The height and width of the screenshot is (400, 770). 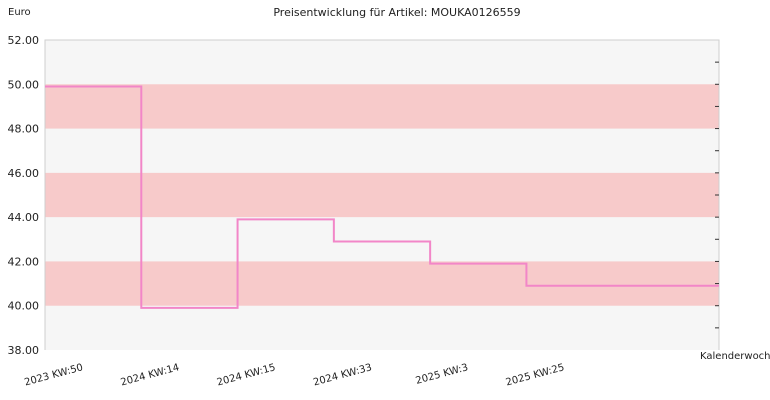 What do you see at coordinates (19, 12) in the screenshot?
I see `y-axis-label: Euro` at bounding box center [19, 12].